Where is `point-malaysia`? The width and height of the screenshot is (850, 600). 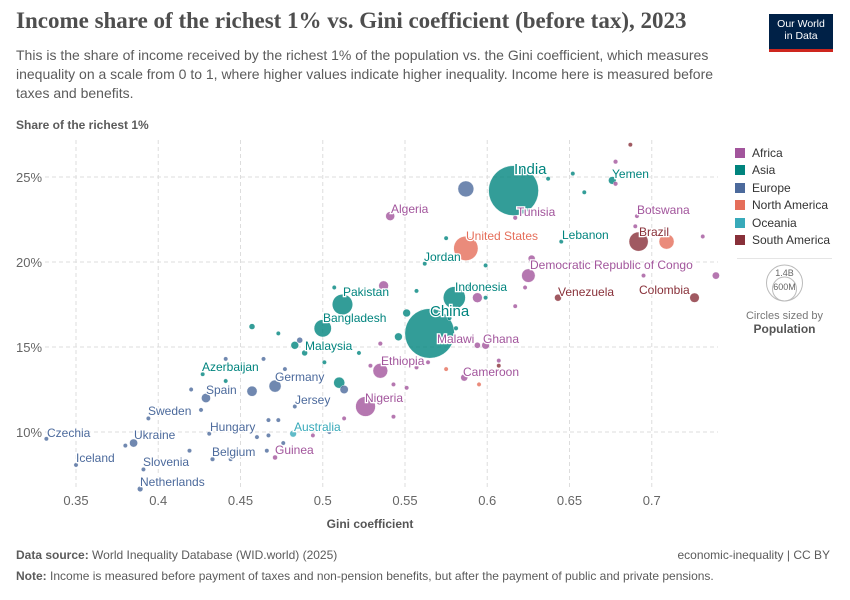
point-malaysia is located at coordinates (294, 345).